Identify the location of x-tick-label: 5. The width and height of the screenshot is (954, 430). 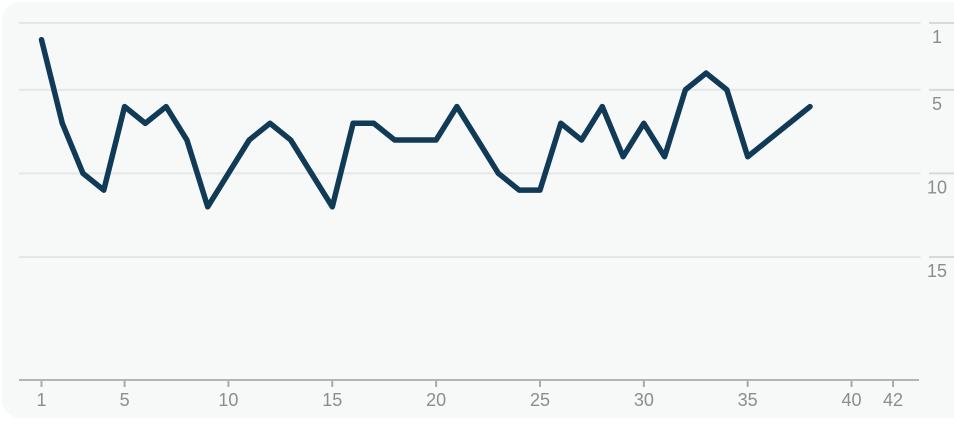
(125, 400).